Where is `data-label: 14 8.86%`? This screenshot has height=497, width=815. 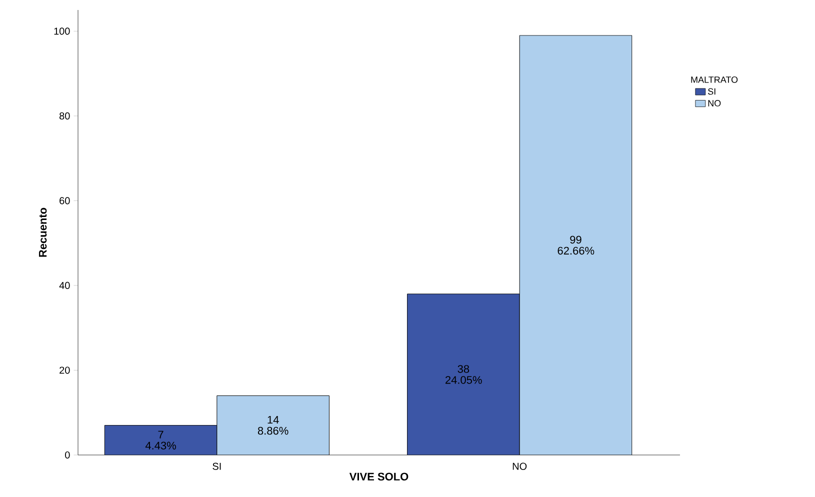 data-label: 14 8.86% is located at coordinates (273, 425).